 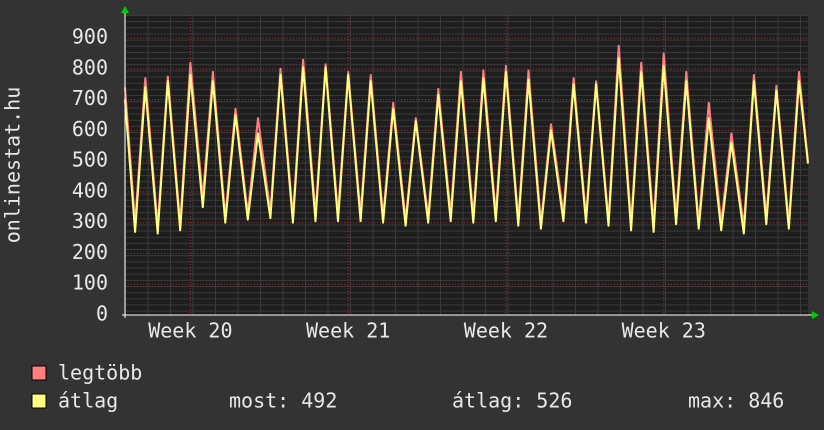 What do you see at coordinates (90, 160) in the screenshot?
I see `y-tick-label: 500` at bounding box center [90, 160].